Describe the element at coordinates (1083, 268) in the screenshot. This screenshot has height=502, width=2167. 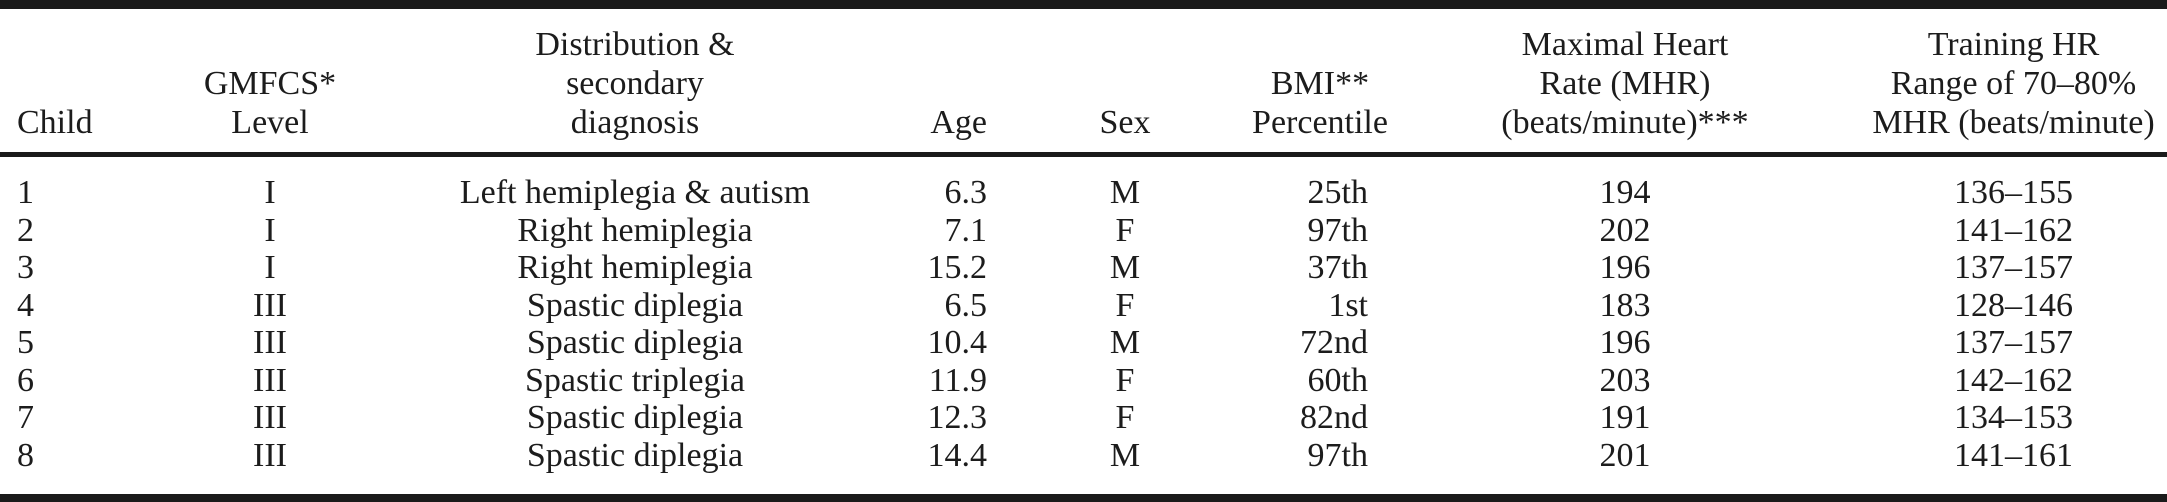
I see `table-row: 3 I Right hemiplegia 15.2 M 37th 196 137–157` at that location.